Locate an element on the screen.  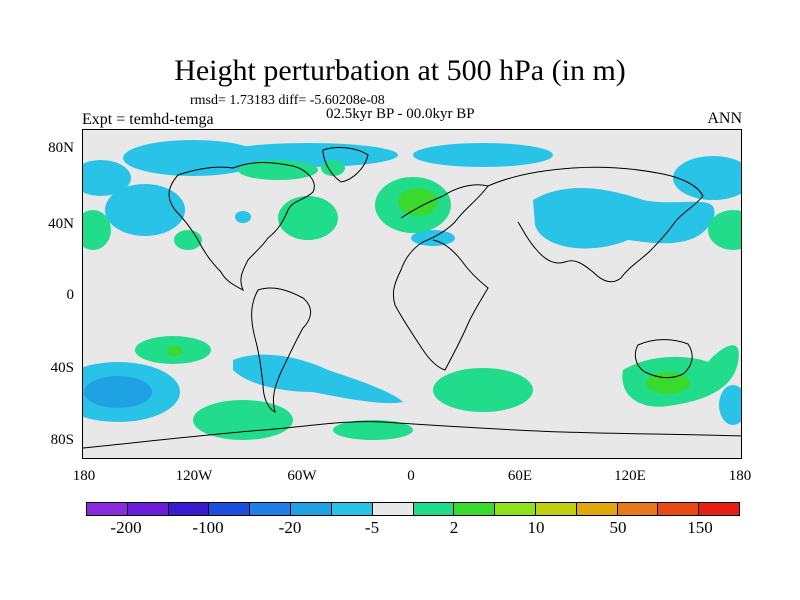
colorbar-label-neg200: -200 is located at coordinates (126, 527).